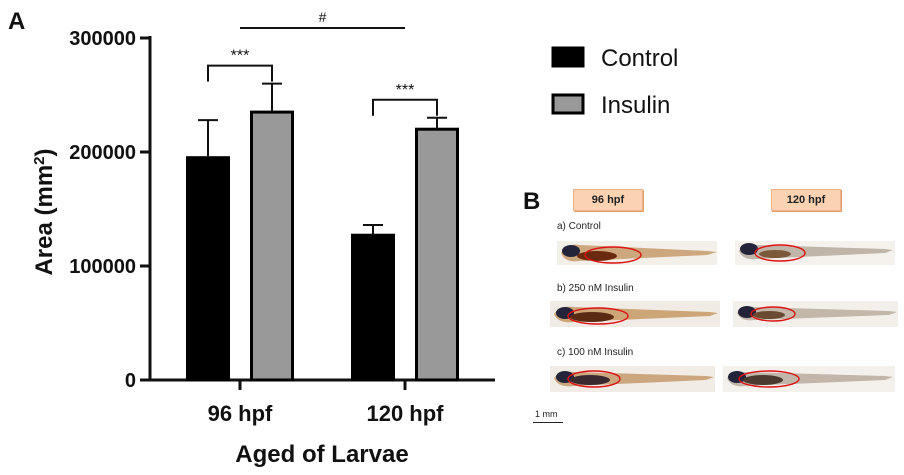 The height and width of the screenshot is (475, 904). I want to click on legend-swatch-insulin, so click(568, 104).